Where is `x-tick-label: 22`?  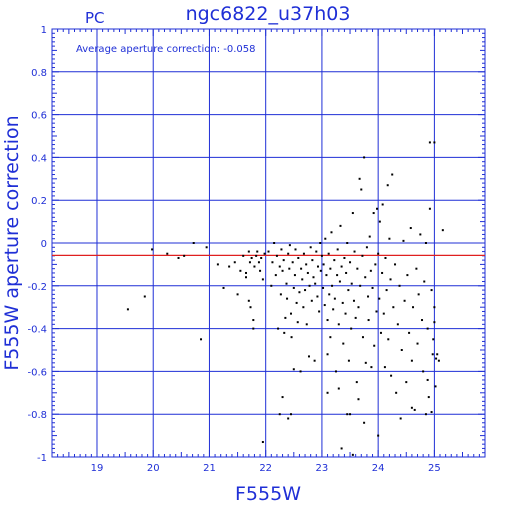
x-tick-label: 22 is located at coordinates (265, 468).